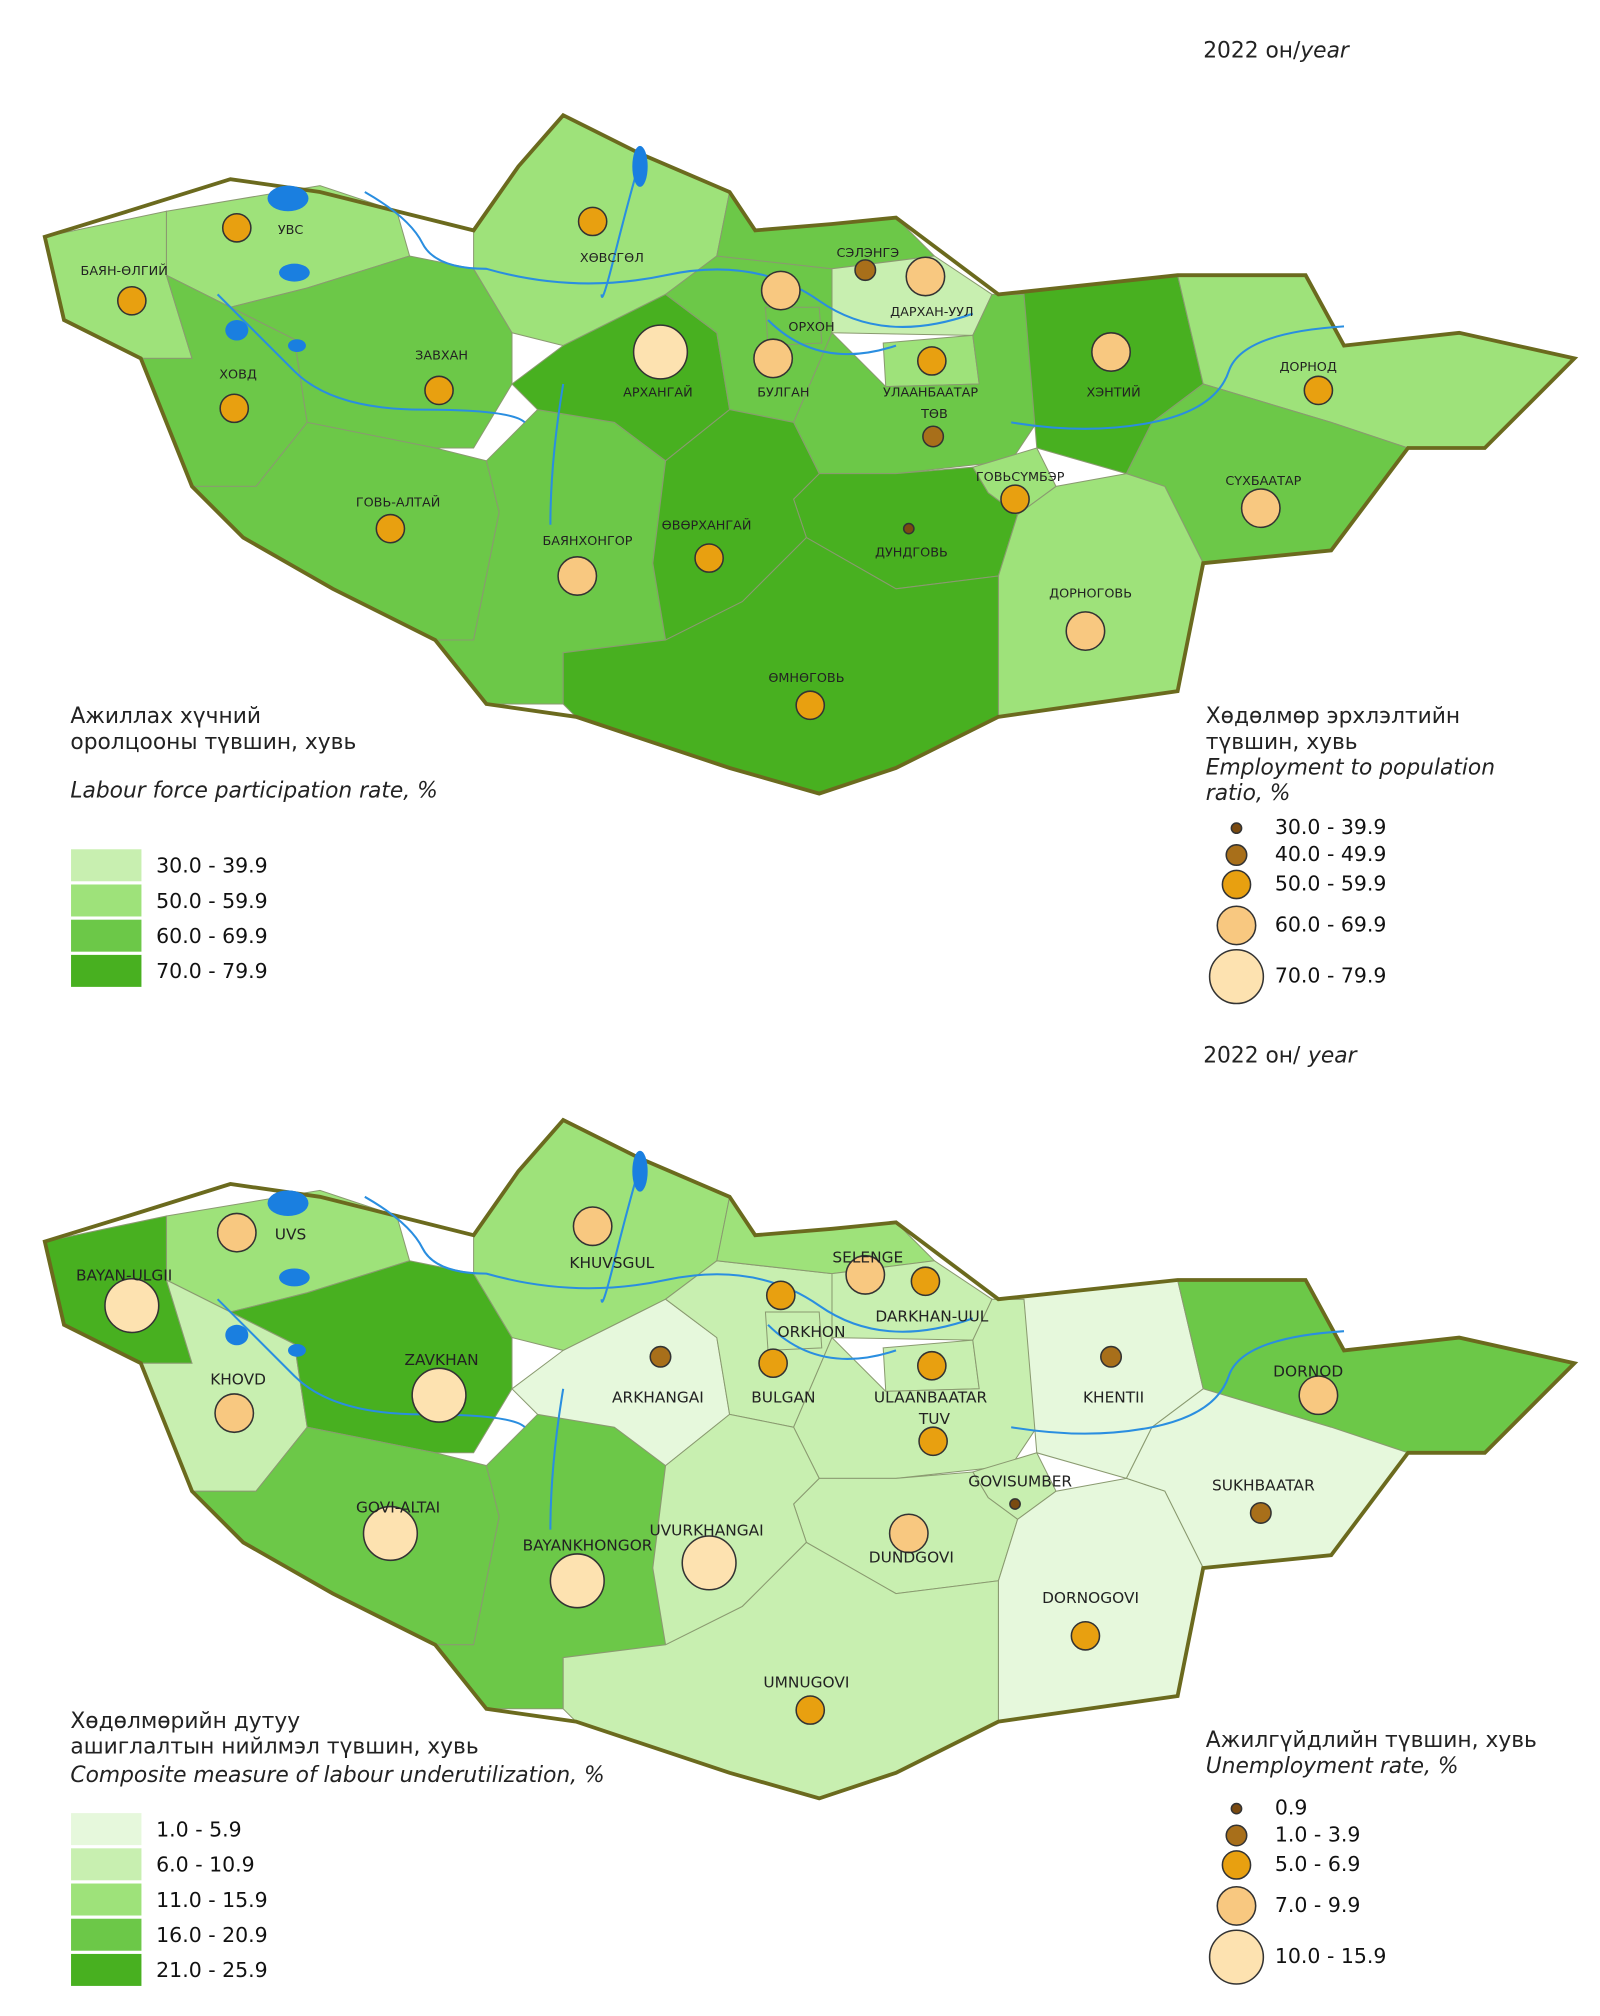  I want to click on region-label: ӨВӨРХАНГАЙ, so click(707, 526).